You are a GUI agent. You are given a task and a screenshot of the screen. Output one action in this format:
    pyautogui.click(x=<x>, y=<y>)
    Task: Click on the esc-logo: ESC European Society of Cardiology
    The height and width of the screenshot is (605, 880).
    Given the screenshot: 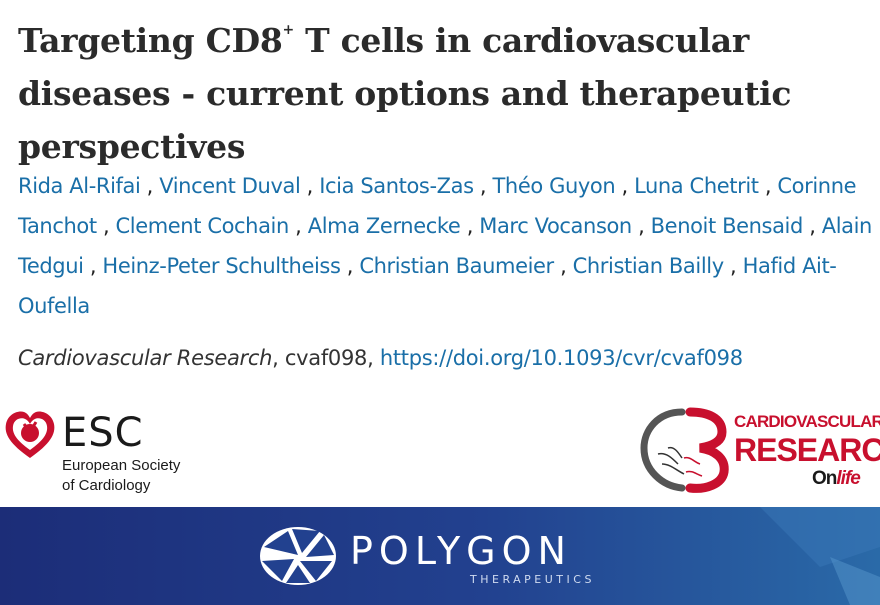 What is the action you would take?
    pyautogui.click(x=104, y=453)
    